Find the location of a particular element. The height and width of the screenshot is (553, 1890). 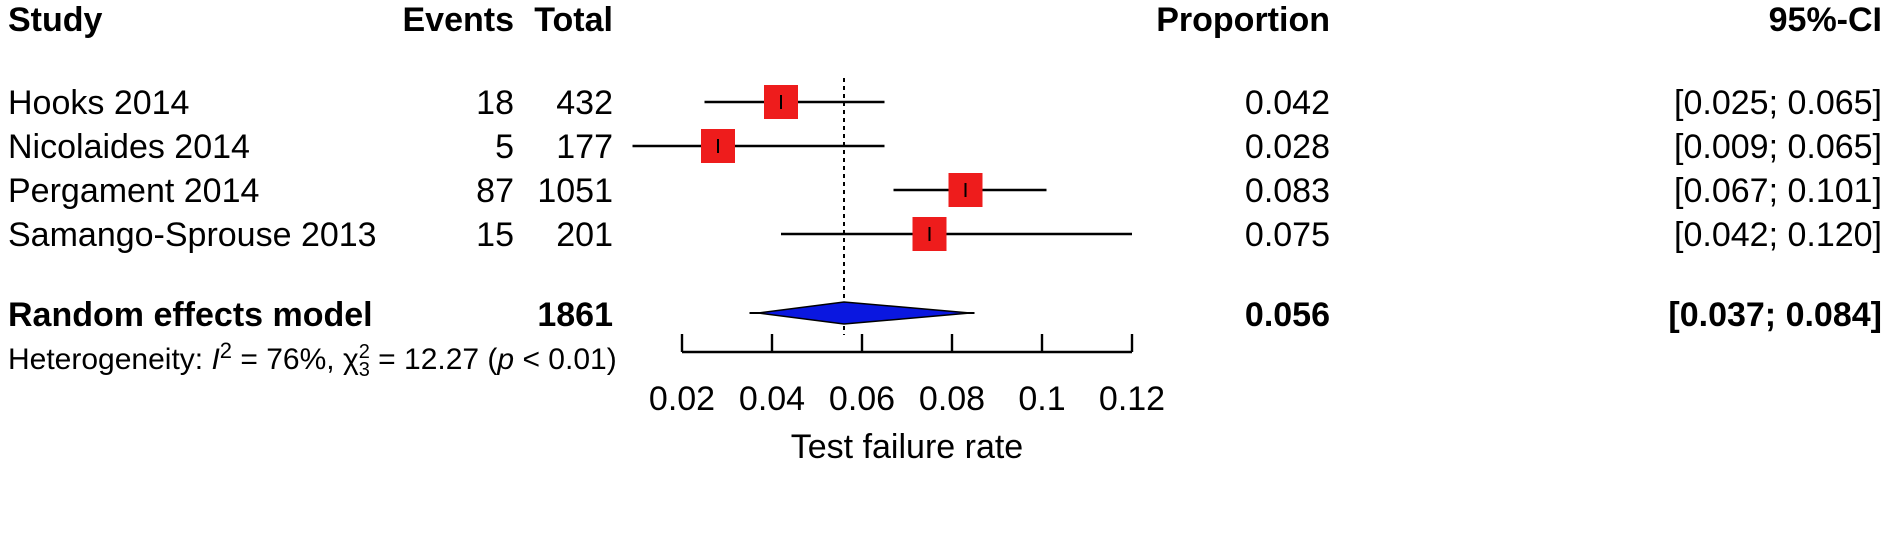

study-name: Pergament 2014 is located at coordinates (134, 191).